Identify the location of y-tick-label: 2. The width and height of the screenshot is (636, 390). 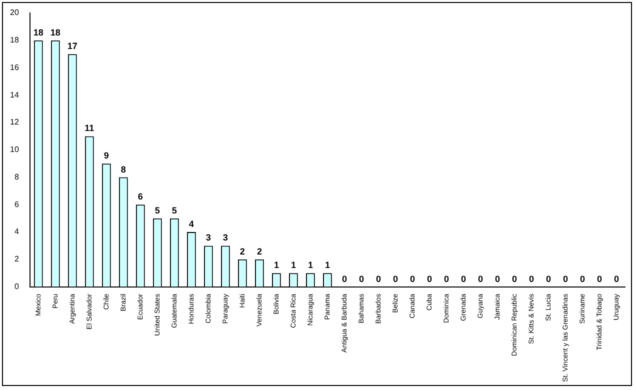
(17, 259).